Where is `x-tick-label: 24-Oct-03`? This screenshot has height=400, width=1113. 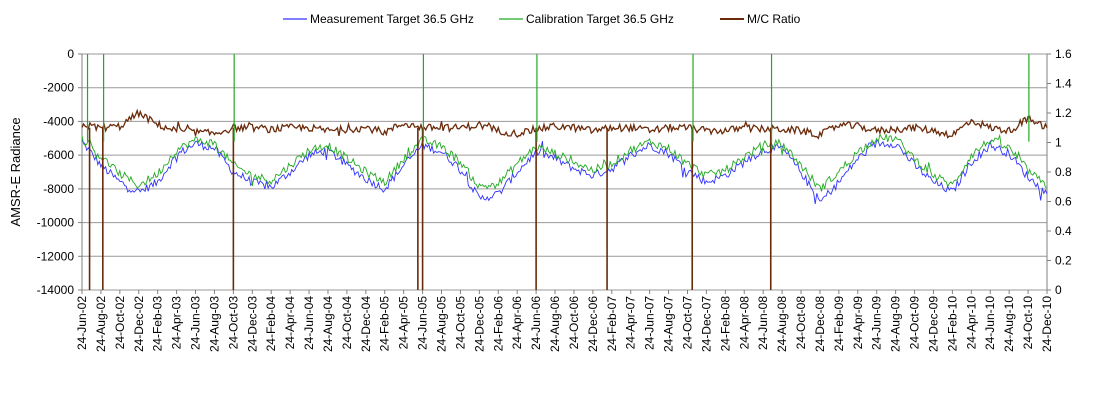 x-tick-label: 24-Oct-03 is located at coordinates (233, 323).